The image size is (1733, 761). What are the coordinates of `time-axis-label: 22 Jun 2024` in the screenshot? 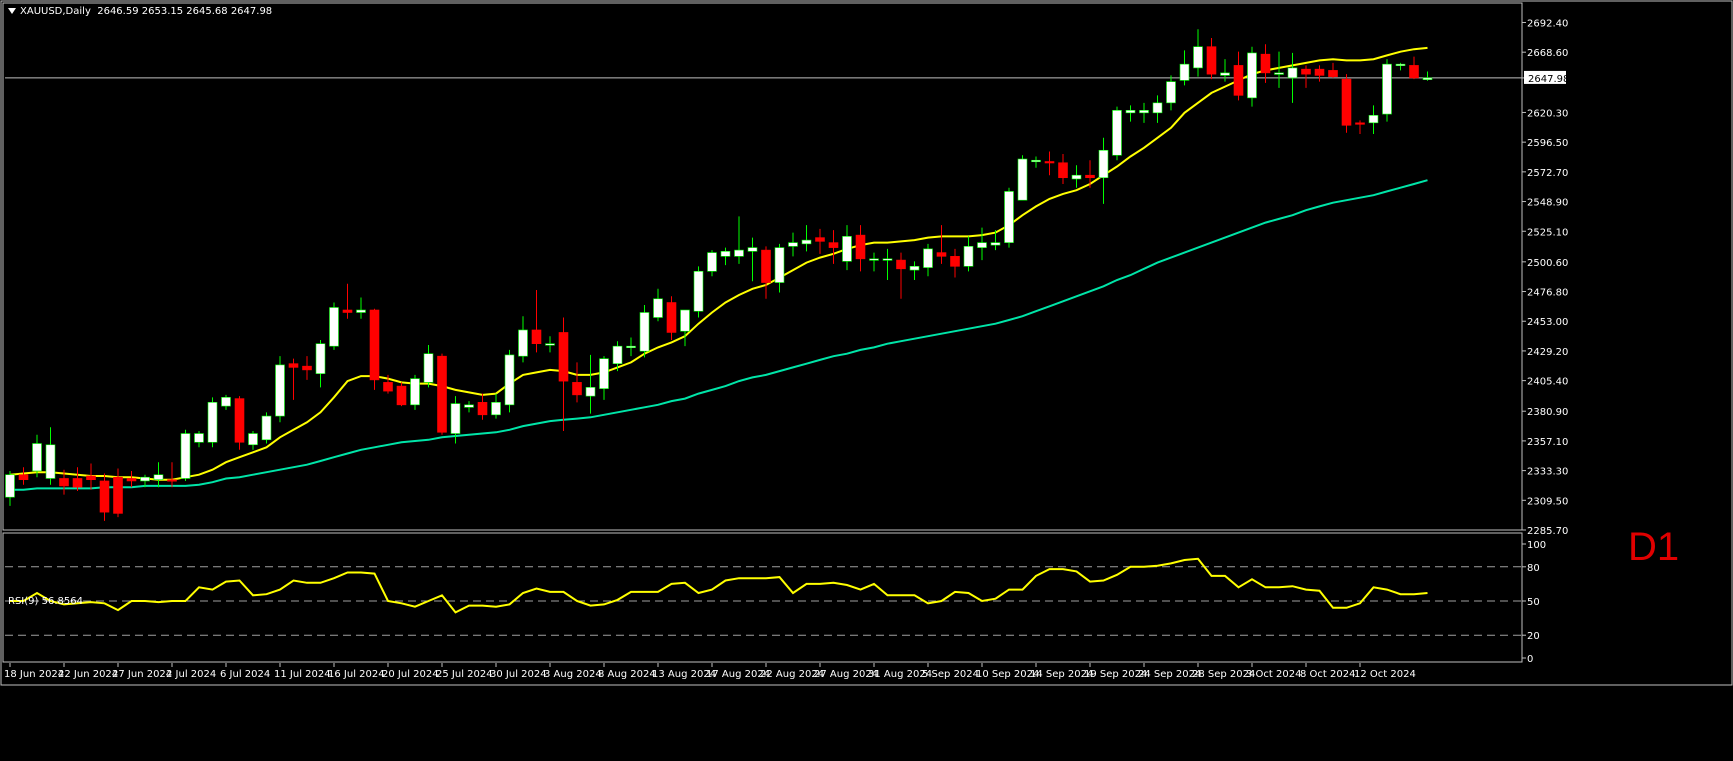 It's located at (88, 674).